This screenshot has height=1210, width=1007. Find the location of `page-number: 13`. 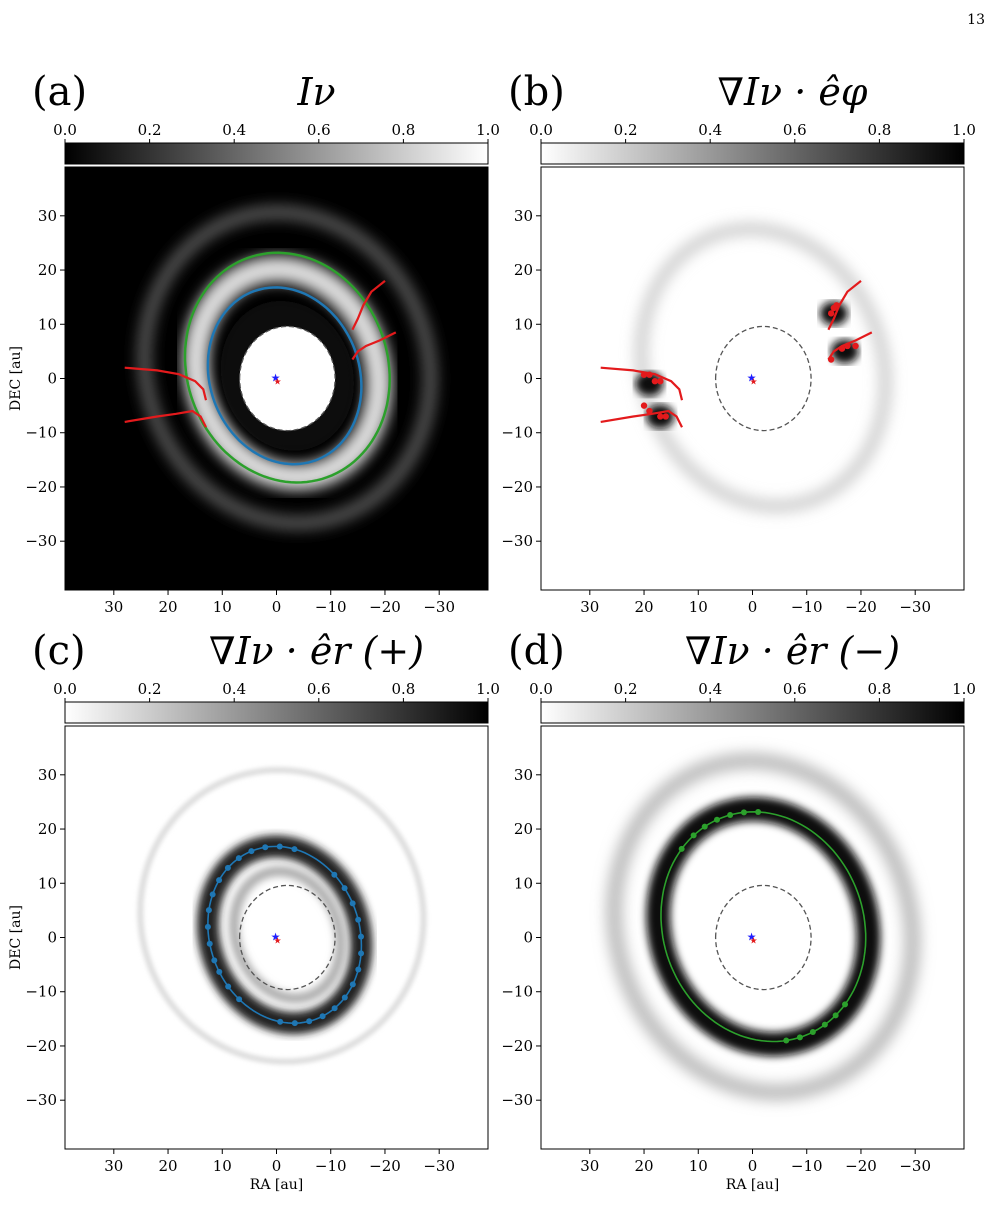

page-number: 13 is located at coordinates (976, 20).